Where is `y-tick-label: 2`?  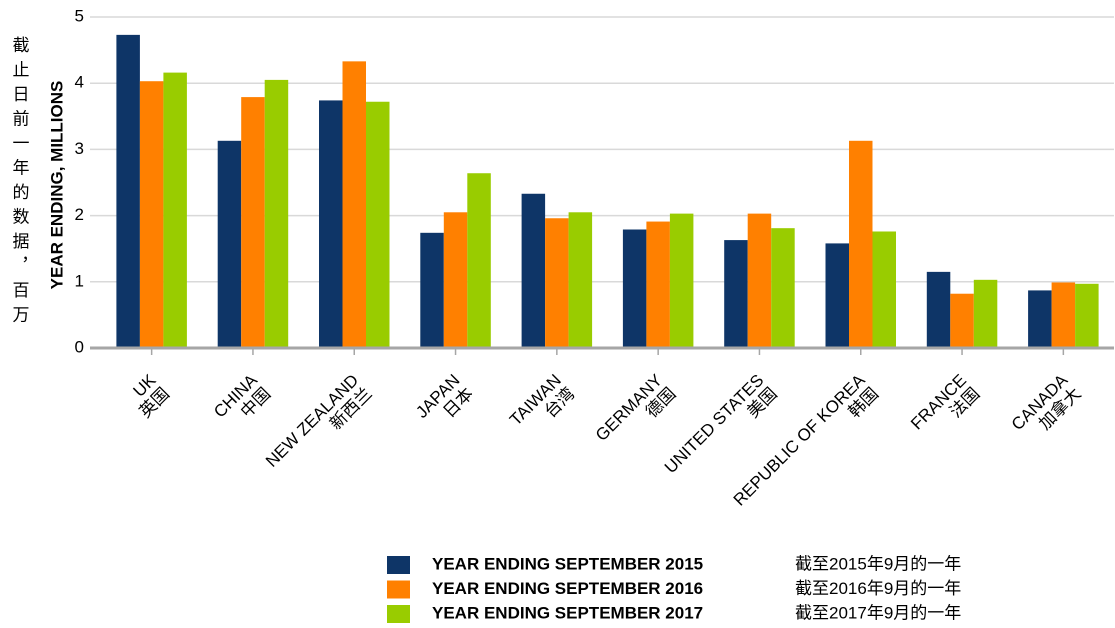 y-tick-label: 2 is located at coordinates (79, 214).